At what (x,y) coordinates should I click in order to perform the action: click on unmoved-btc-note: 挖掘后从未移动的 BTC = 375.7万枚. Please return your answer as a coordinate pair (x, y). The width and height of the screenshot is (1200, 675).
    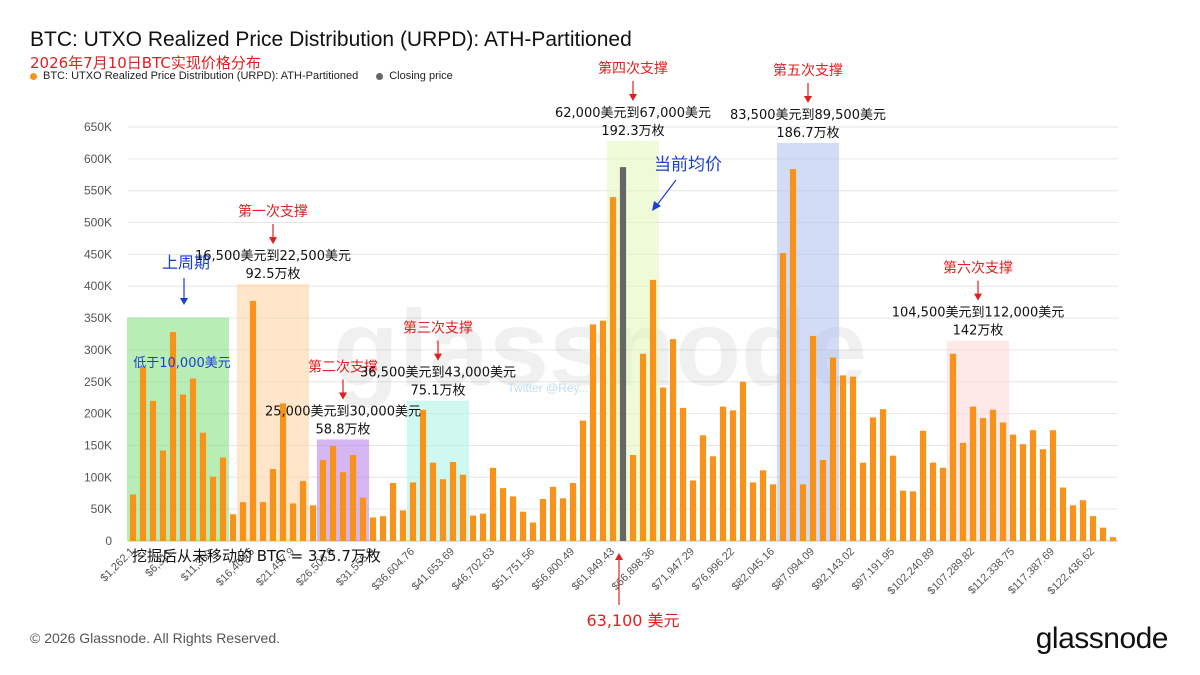
    Looking at the image, I should click on (256, 556).